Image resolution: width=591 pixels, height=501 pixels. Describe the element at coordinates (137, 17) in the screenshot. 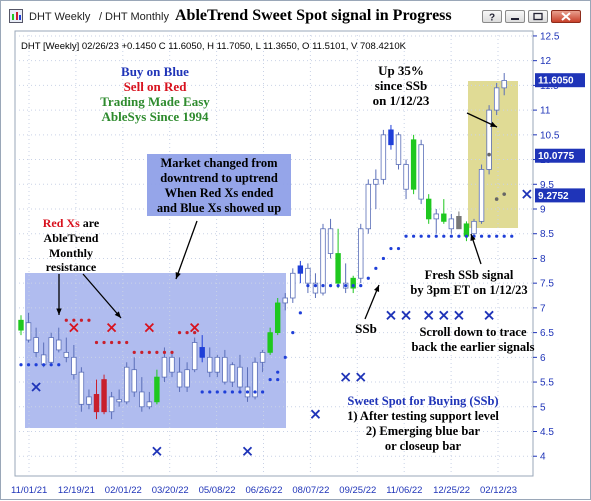

I see `tab-monthly: DHT Monthly` at that location.